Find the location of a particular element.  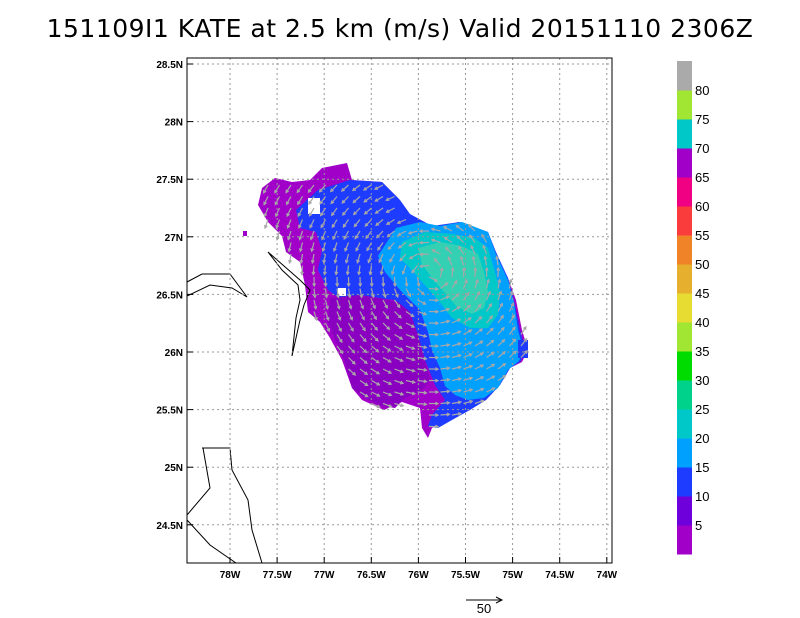

colorbar-label: 10 is located at coordinates (702, 496).